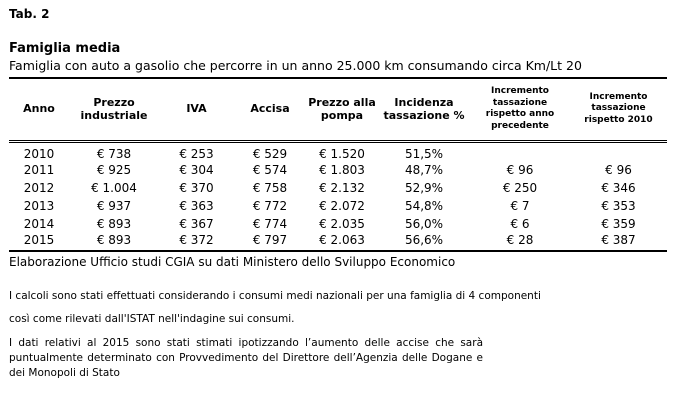 This screenshot has height=400, width=678. Describe the element at coordinates (196, 153) in the screenshot. I see `value-cell: € 253` at that location.